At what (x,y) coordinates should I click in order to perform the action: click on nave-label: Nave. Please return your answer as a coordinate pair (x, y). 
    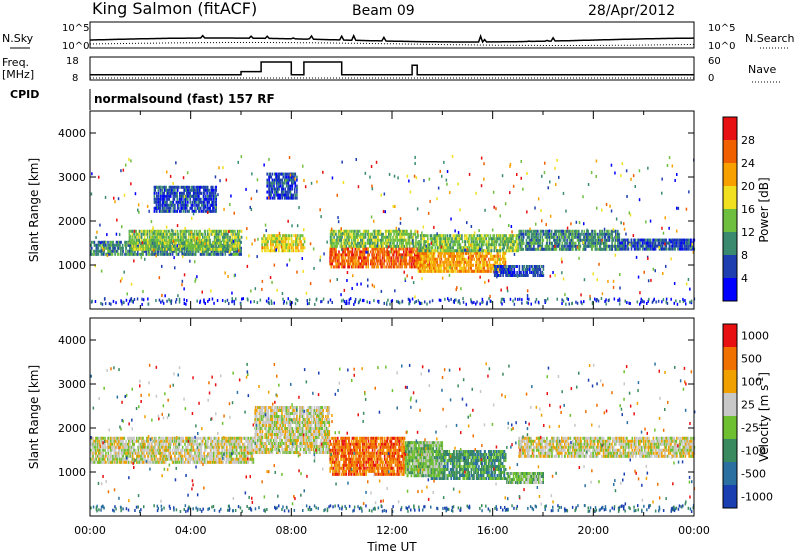
    Looking at the image, I should click on (762, 69).